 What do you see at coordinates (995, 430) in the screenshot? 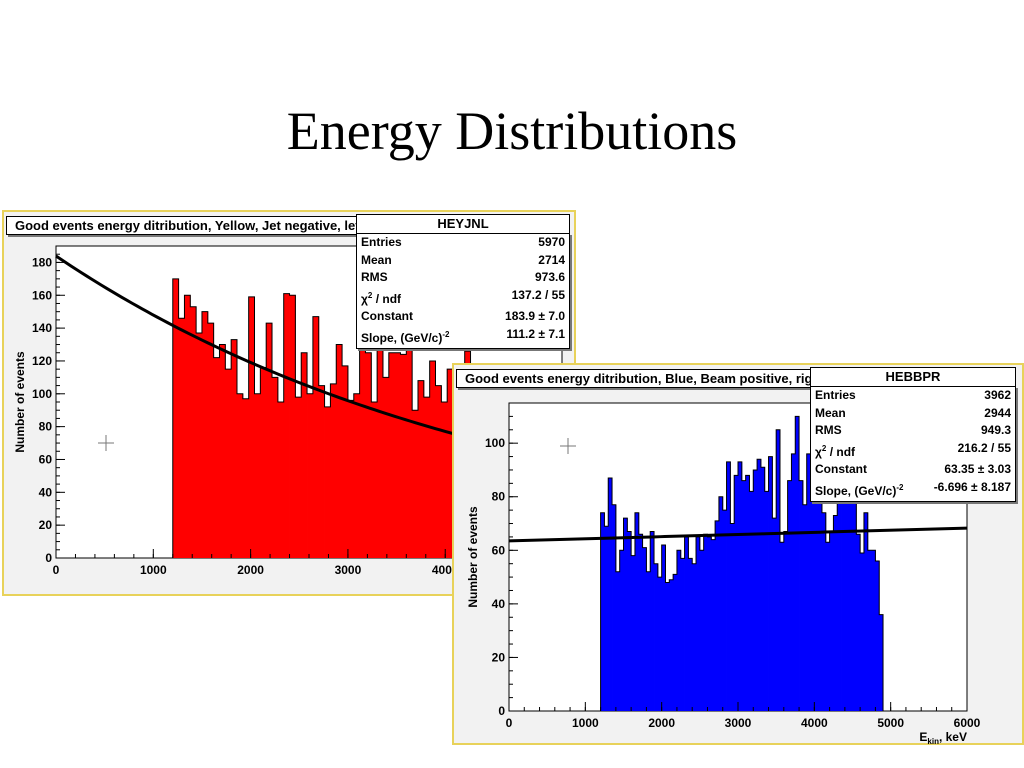
I see `stats-value: 949.3` at bounding box center [995, 430].